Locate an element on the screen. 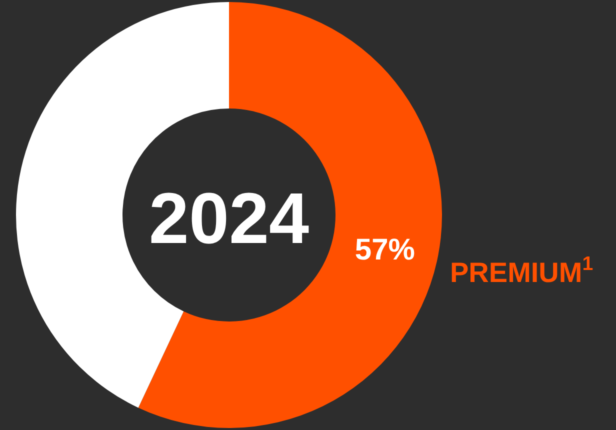  text: 2024 is located at coordinates (229, 219).